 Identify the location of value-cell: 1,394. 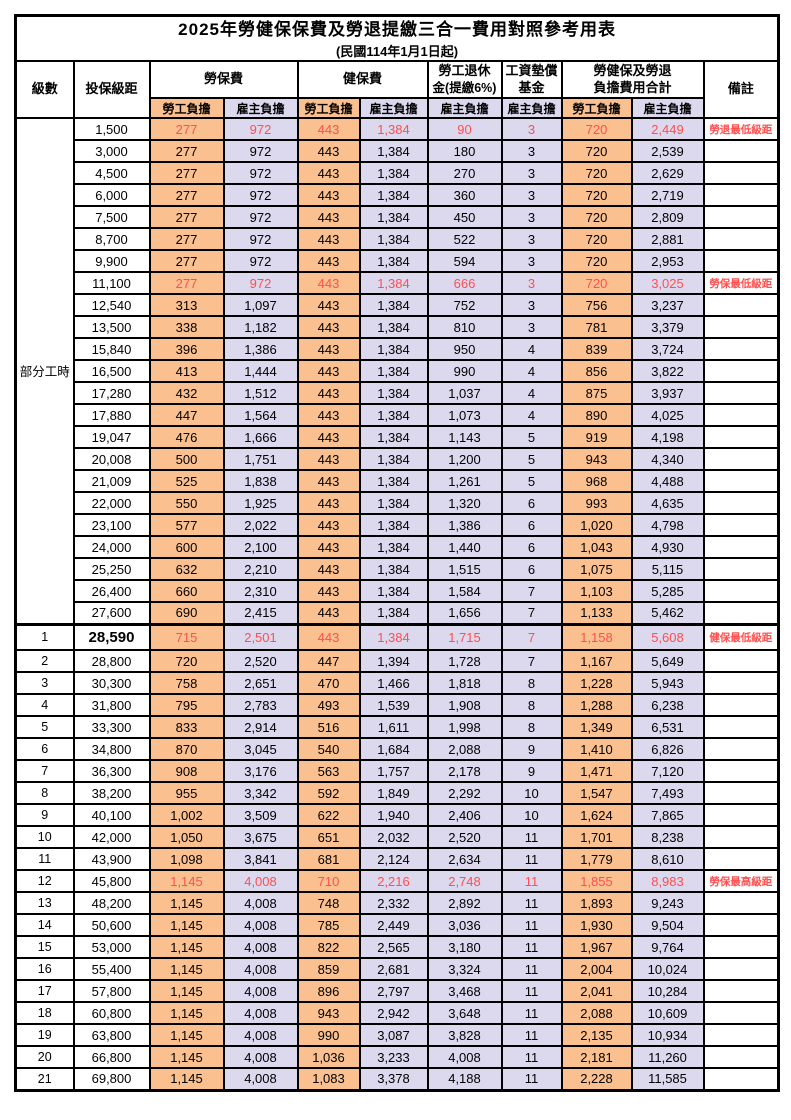
(393, 661).